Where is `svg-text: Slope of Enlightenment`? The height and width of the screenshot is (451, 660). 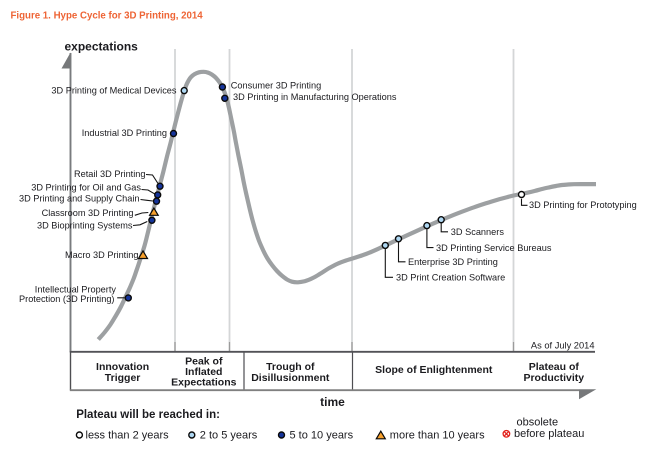 svg-text: Slope of Enlightenment is located at coordinates (434, 370).